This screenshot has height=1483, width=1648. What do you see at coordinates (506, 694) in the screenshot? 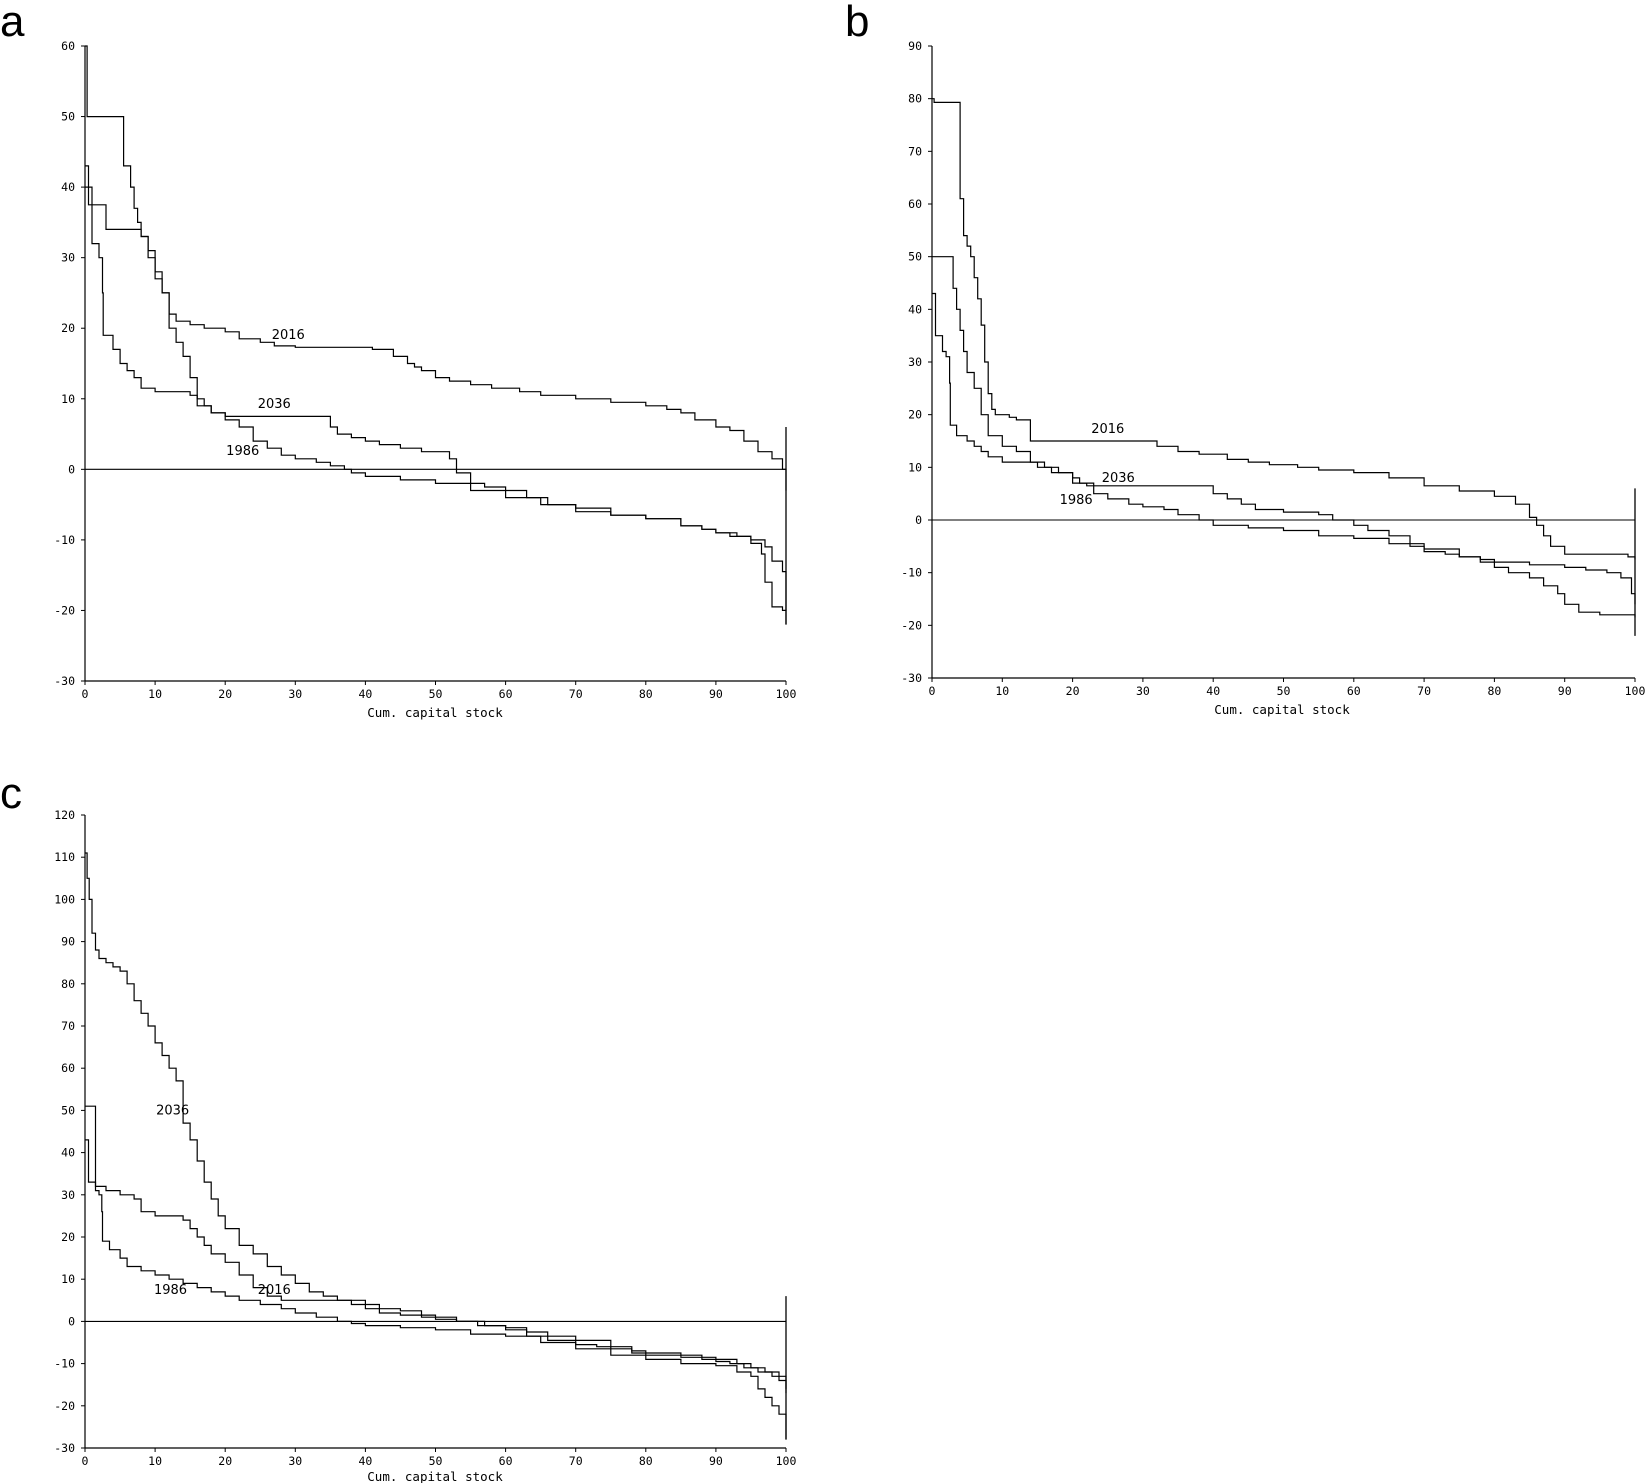
I see `x-tick-label-a: 60` at bounding box center [506, 694].